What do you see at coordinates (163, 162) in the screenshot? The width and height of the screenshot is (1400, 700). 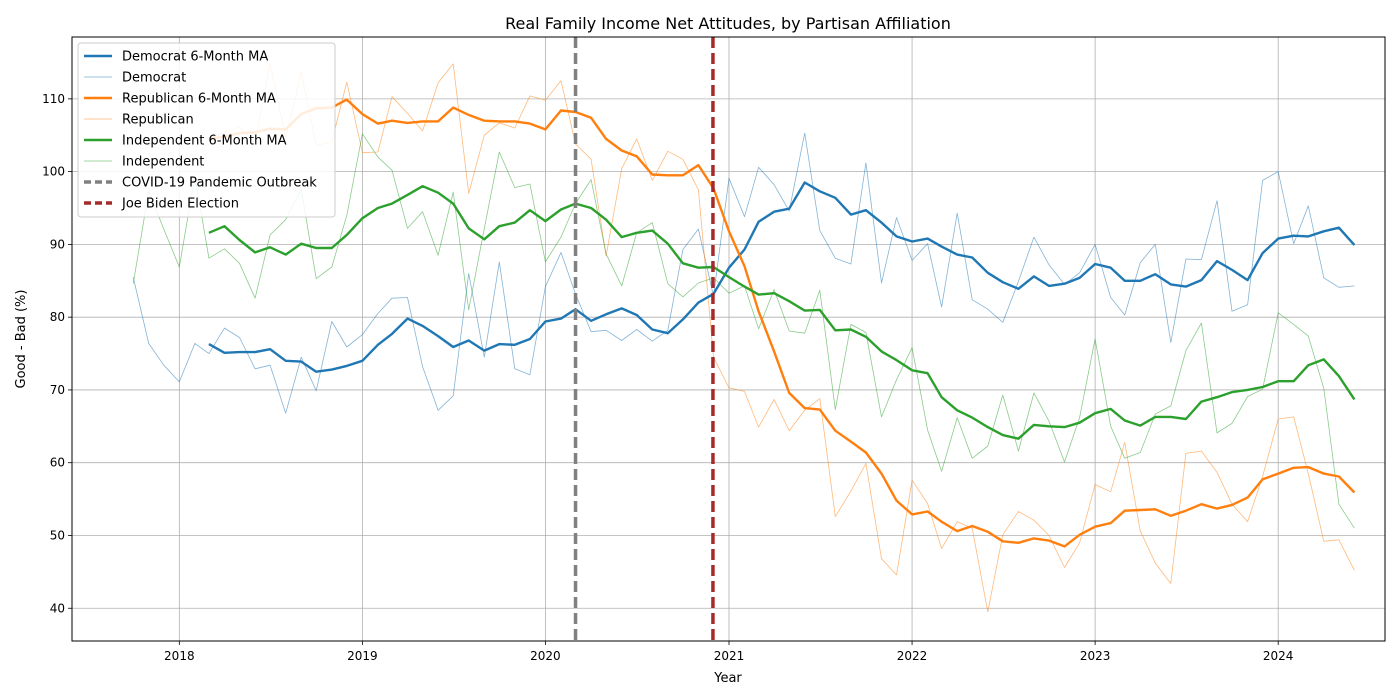 I see `legend-label: Independent` at bounding box center [163, 162].